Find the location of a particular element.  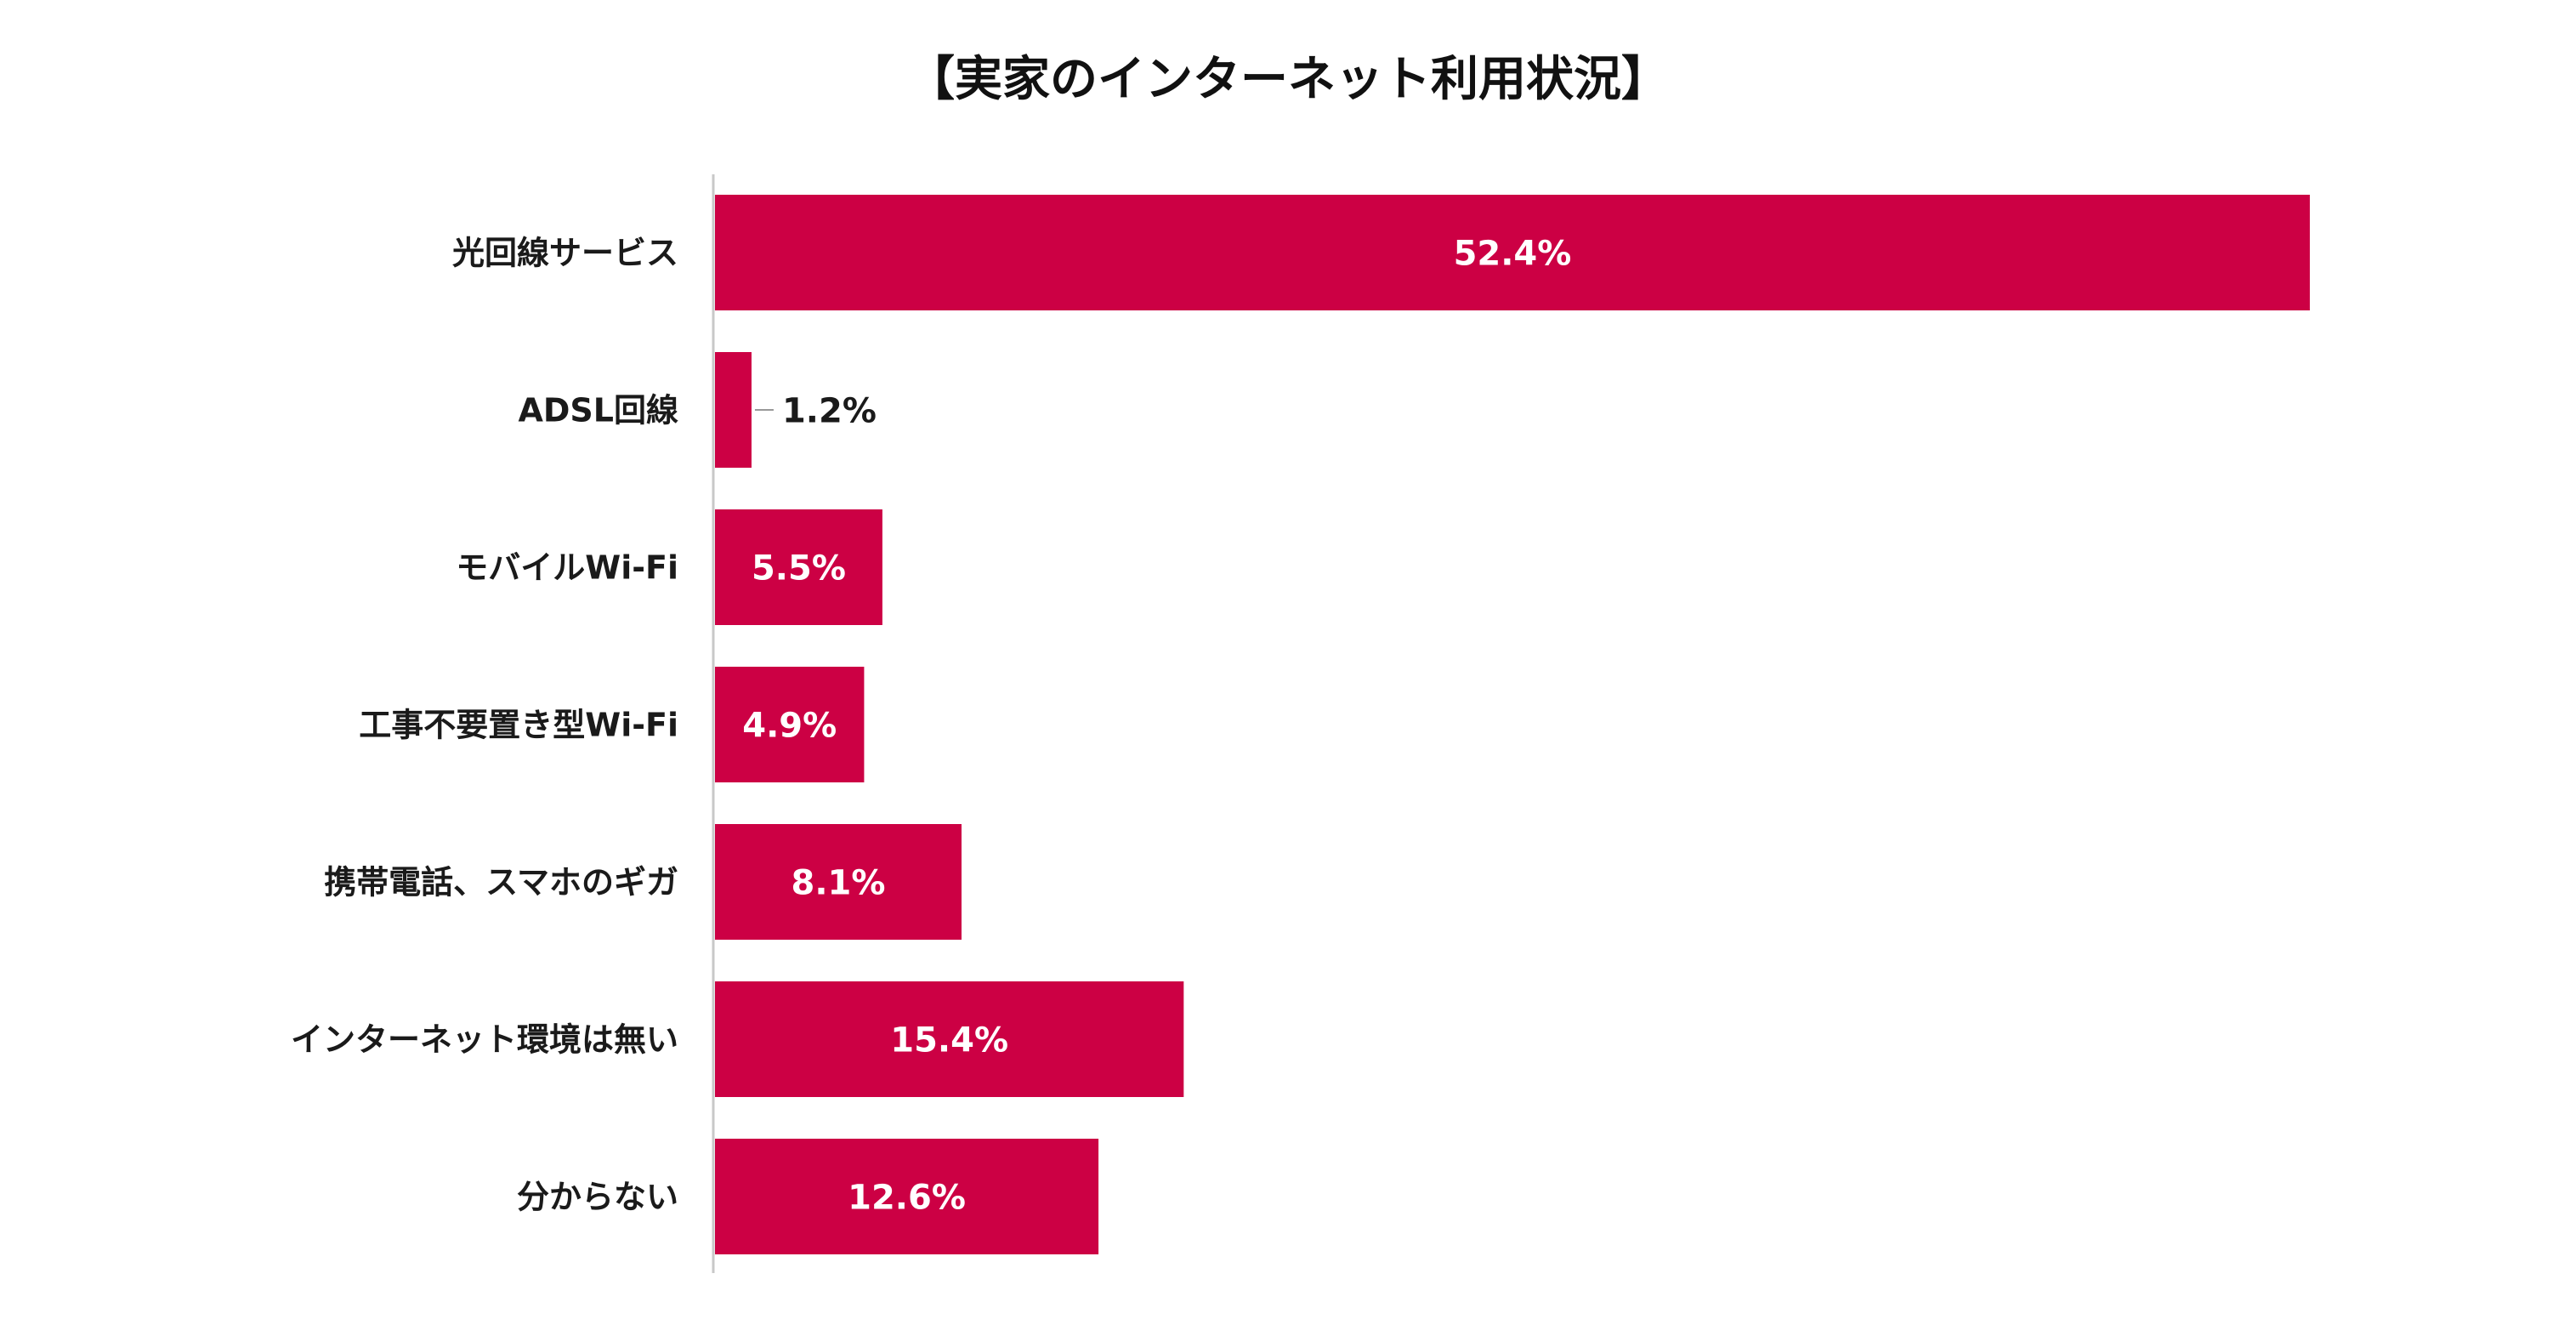

data-label: 1.2% is located at coordinates (830, 410).